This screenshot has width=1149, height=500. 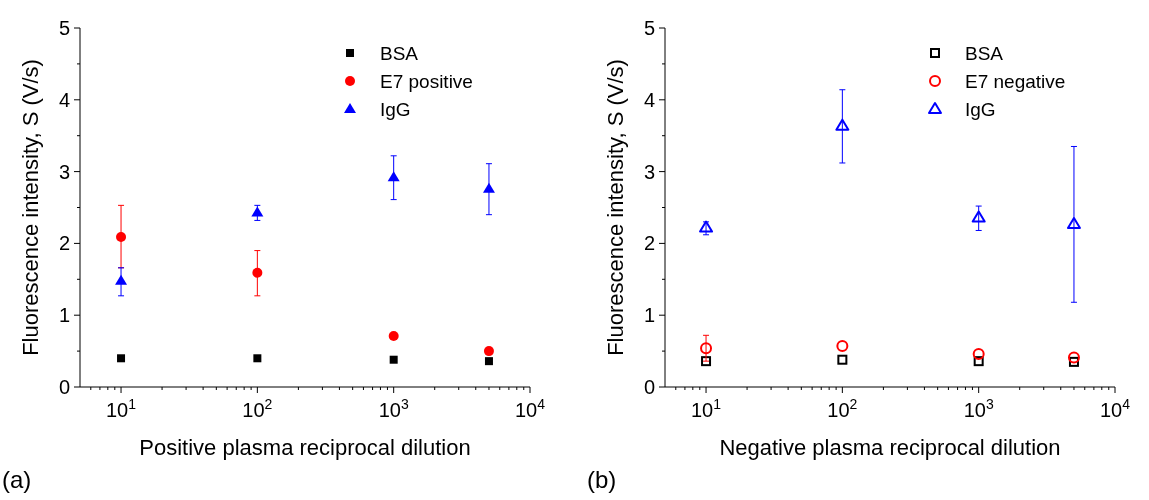 What do you see at coordinates (305, 447) in the screenshot?
I see `x-axis-title: Positive plasma reciprocal dilution` at bounding box center [305, 447].